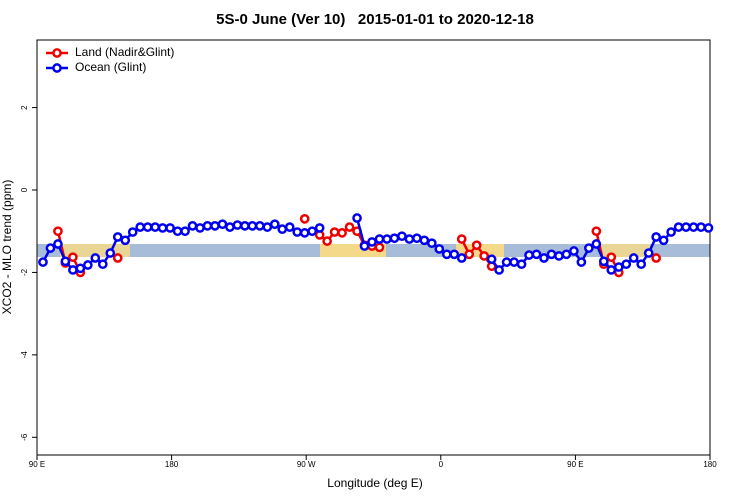 This screenshot has width=750, height=500. What do you see at coordinates (24, 272) in the screenshot?
I see `y-tick-label: -2` at bounding box center [24, 272].